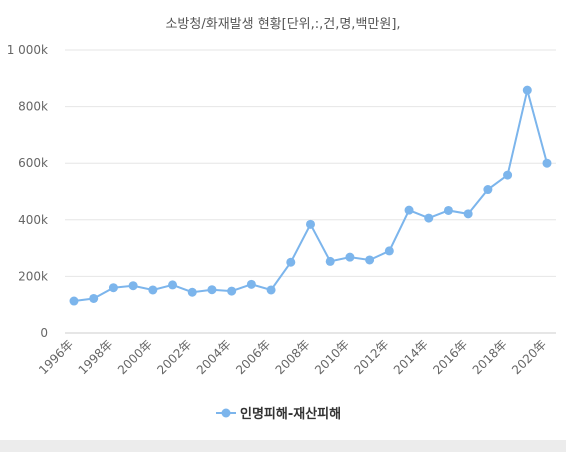  I want to click on x-tick-label: 2016年, so click(450, 357).